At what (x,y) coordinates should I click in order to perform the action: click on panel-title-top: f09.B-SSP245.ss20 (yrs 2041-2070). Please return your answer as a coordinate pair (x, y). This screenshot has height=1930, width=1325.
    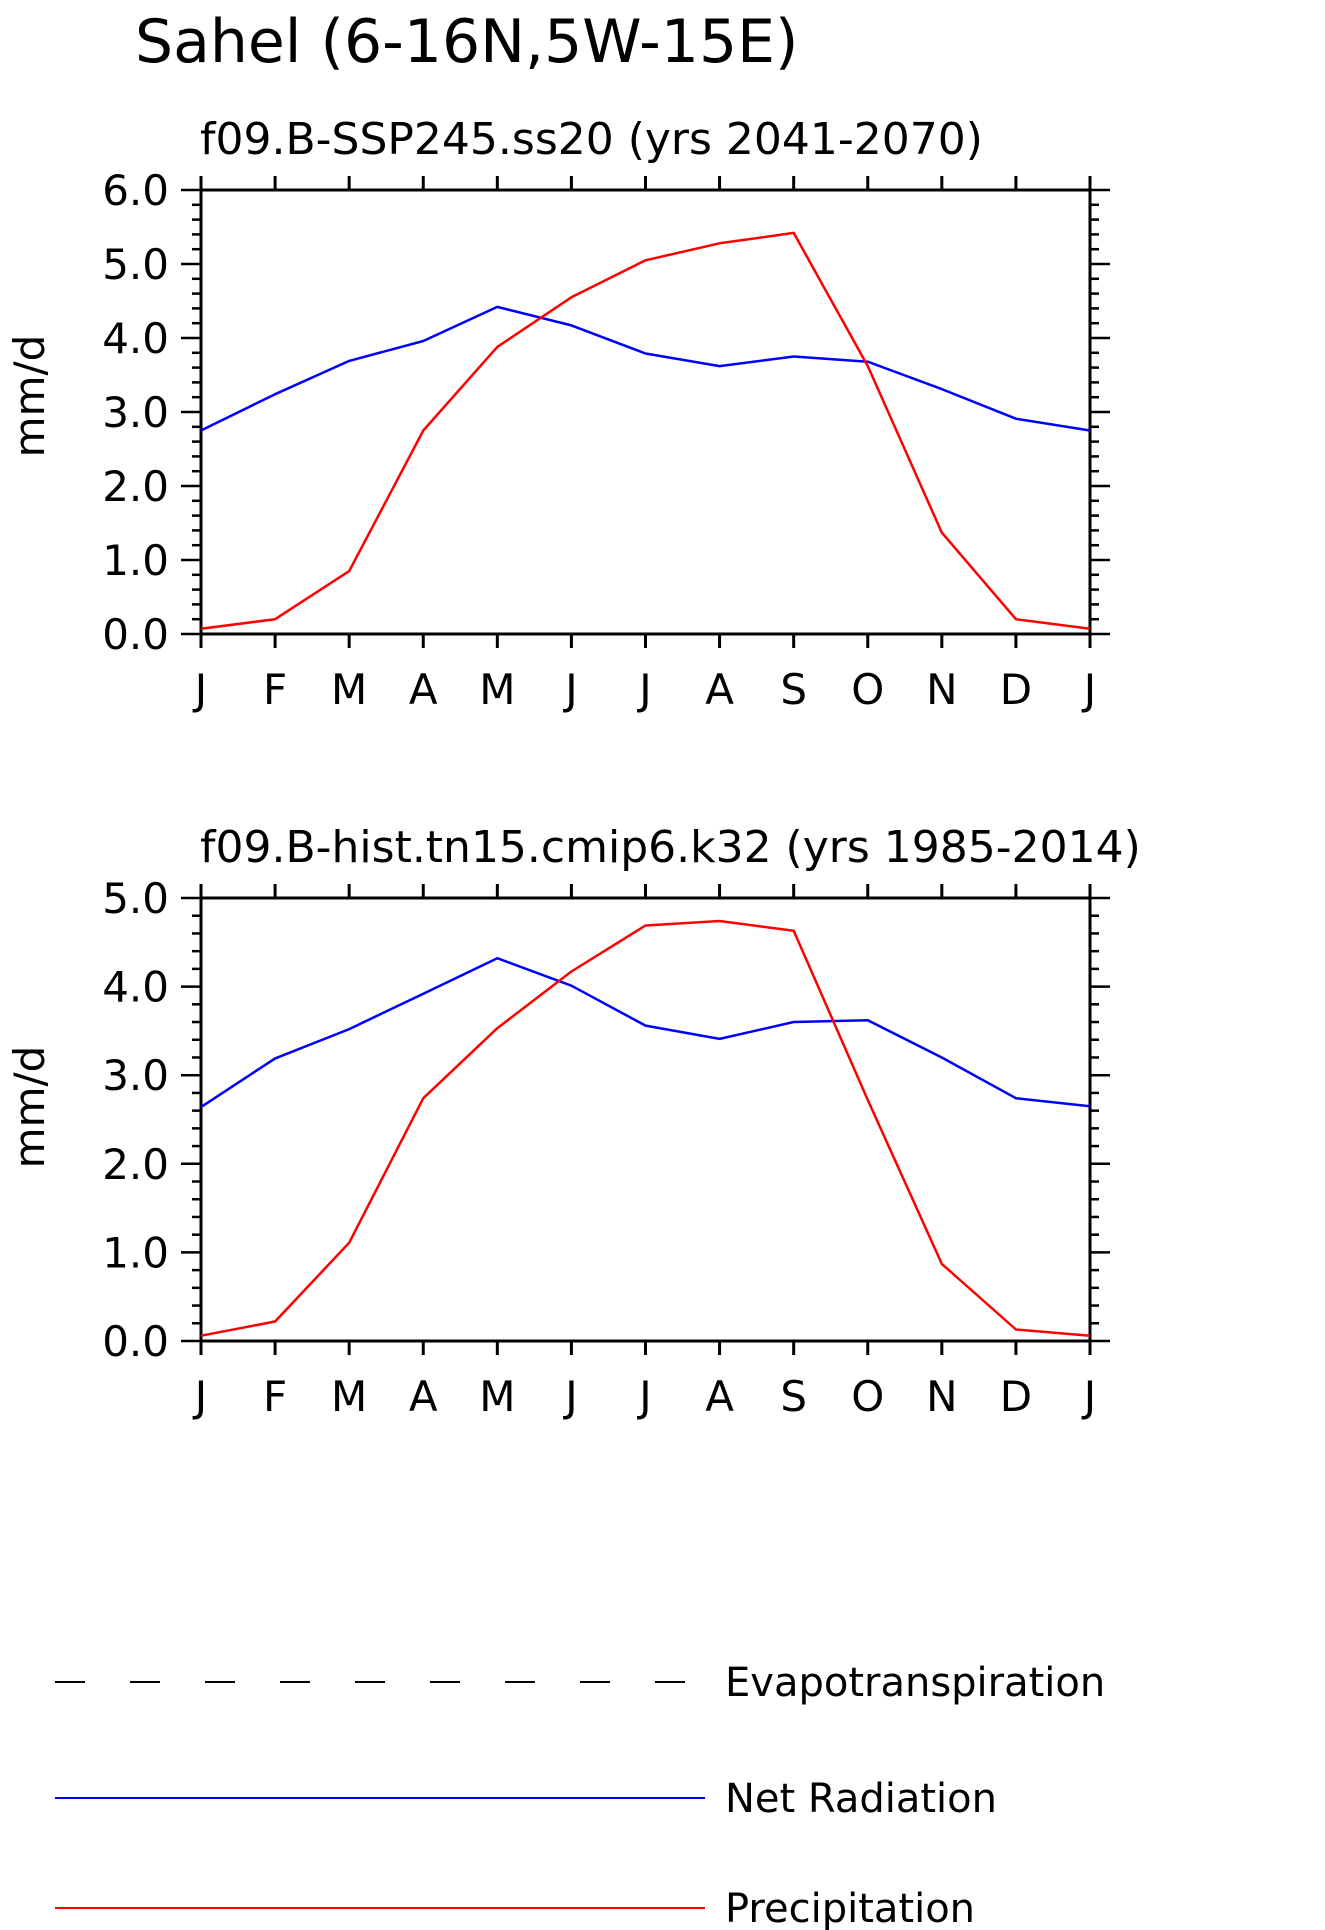
    Looking at the image, I should click on (591, 139).